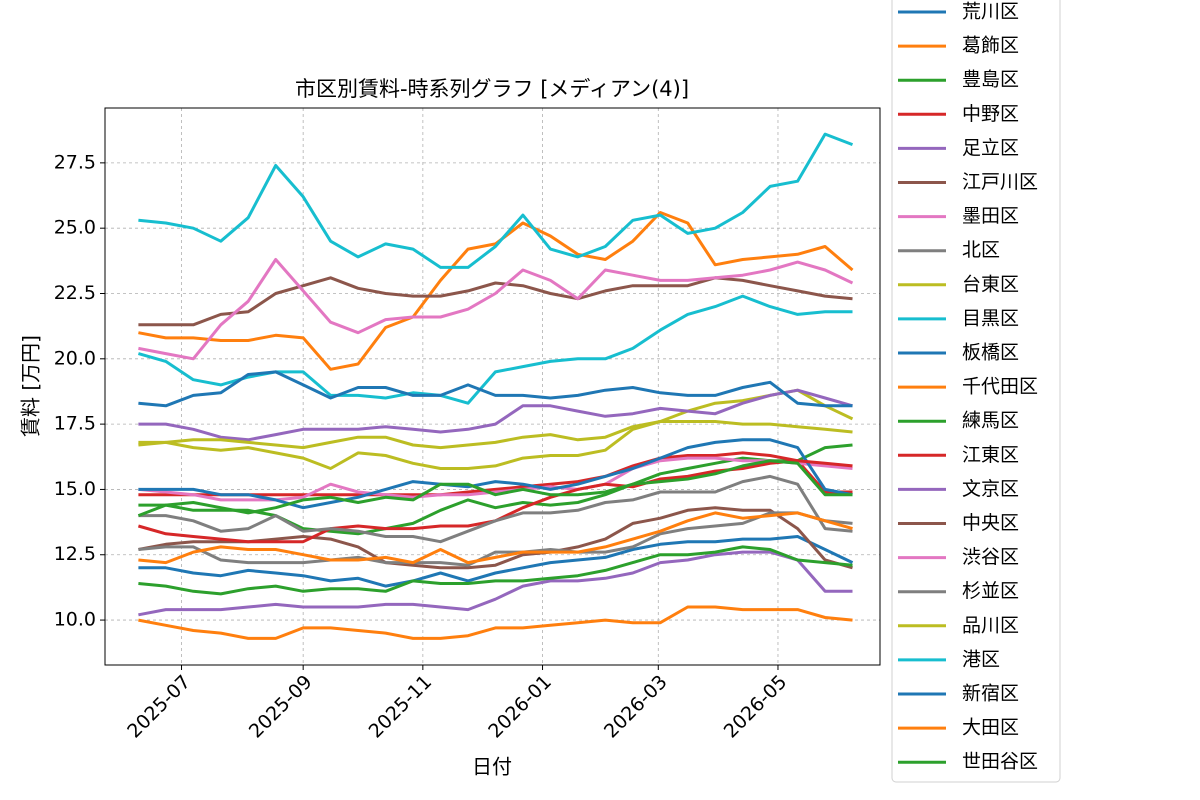 The image size is (1200, 800). Describe the element at coordinates (75, 358) in the screenshot. I see `y-tick-label: 20.0` at that location.